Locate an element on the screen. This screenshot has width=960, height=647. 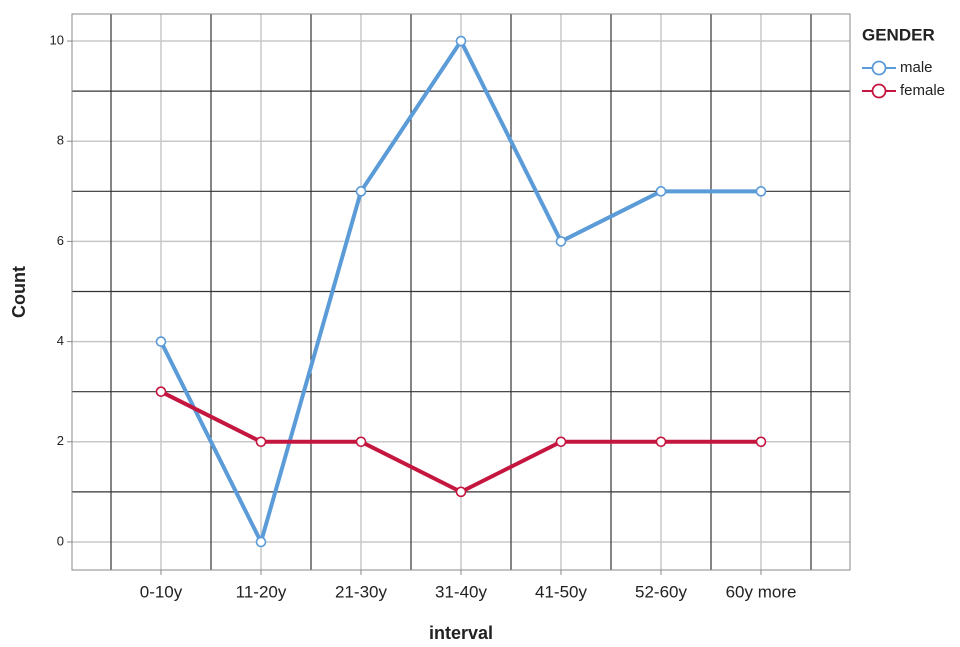
y-tick-label: 8 is located at coordinates (60, 140).